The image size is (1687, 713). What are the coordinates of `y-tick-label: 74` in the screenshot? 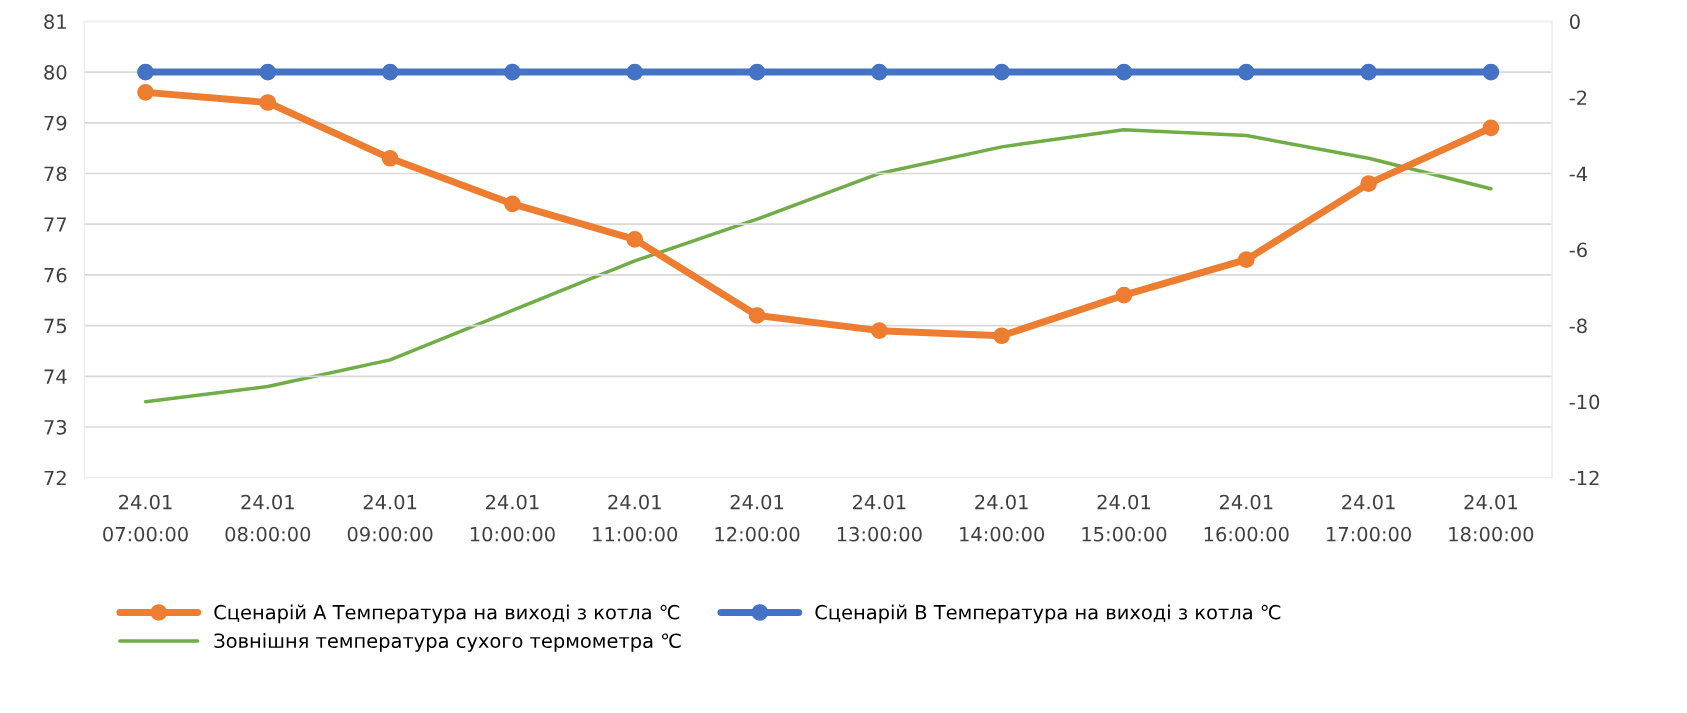 It's located at (55, 376).